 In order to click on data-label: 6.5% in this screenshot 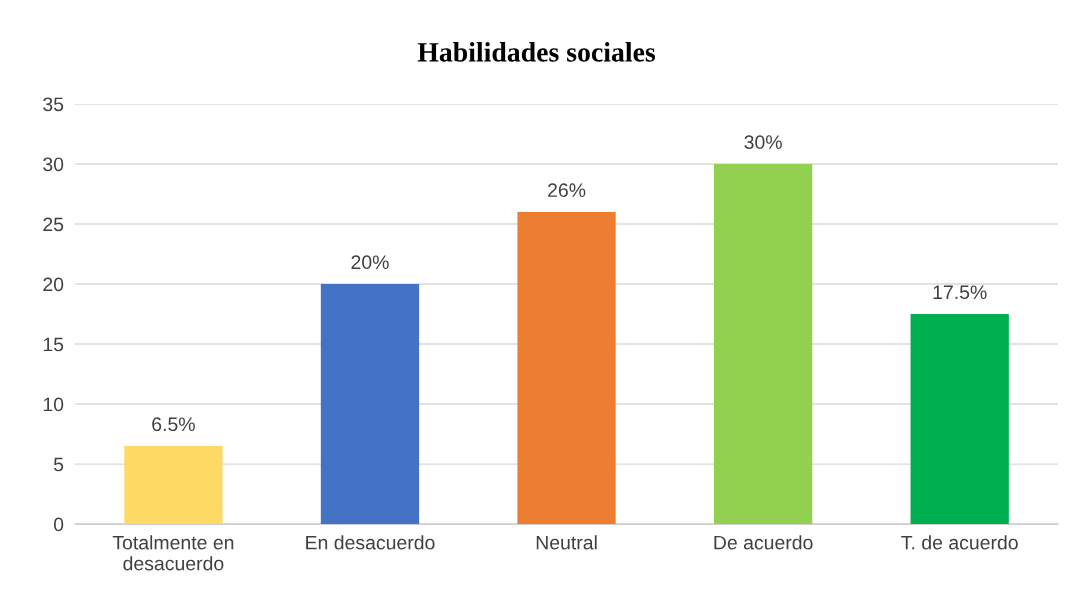, I will do `click(173, 424)`.